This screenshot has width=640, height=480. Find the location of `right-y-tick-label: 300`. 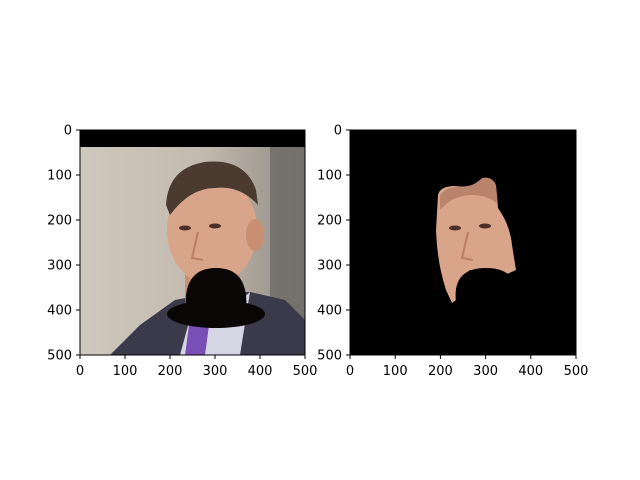

right-y-tick-label: 300 is located at coordinates (329, 266).